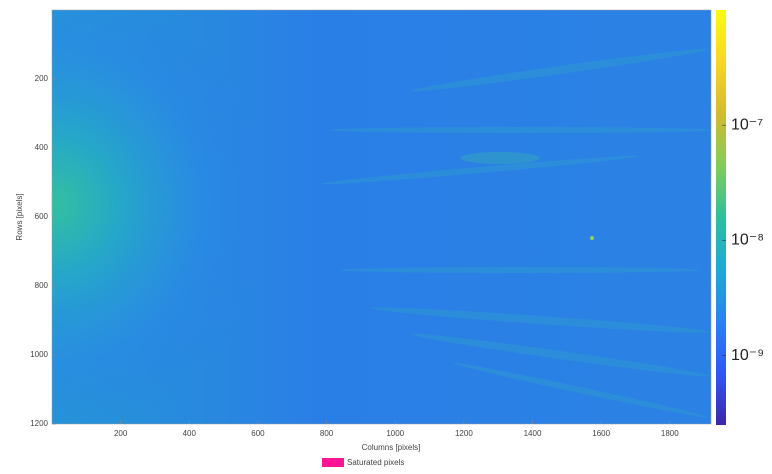 Image resolution: width=772 pixels, height=474 pixels. Describe the element at coordinates (464, 433) in the screenshot. I see `x-tick-label: 1200` at that location.